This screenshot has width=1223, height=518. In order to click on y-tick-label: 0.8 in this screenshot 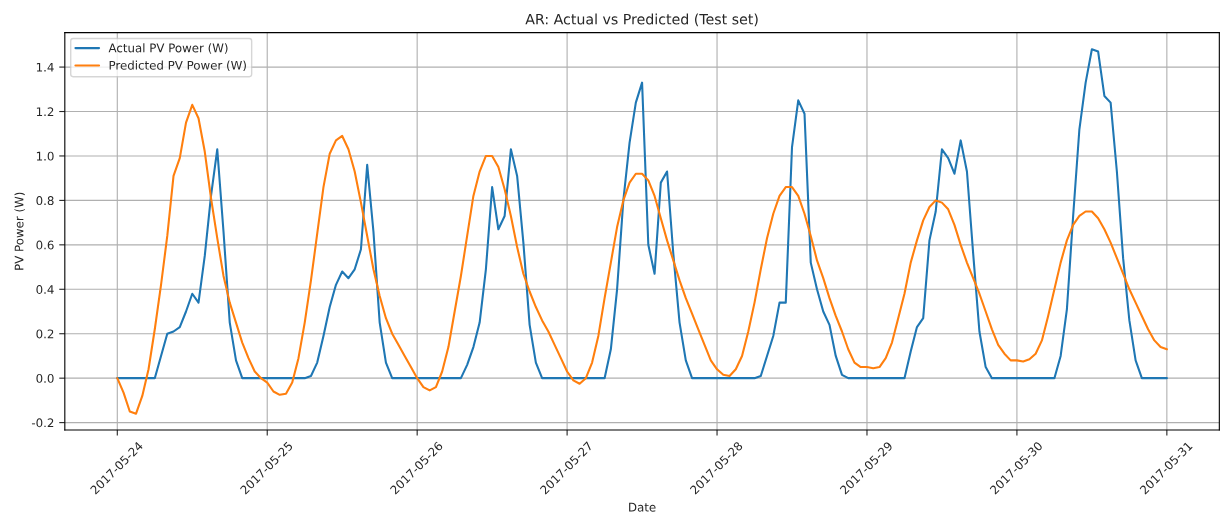, I will do `click(45, 201)`.